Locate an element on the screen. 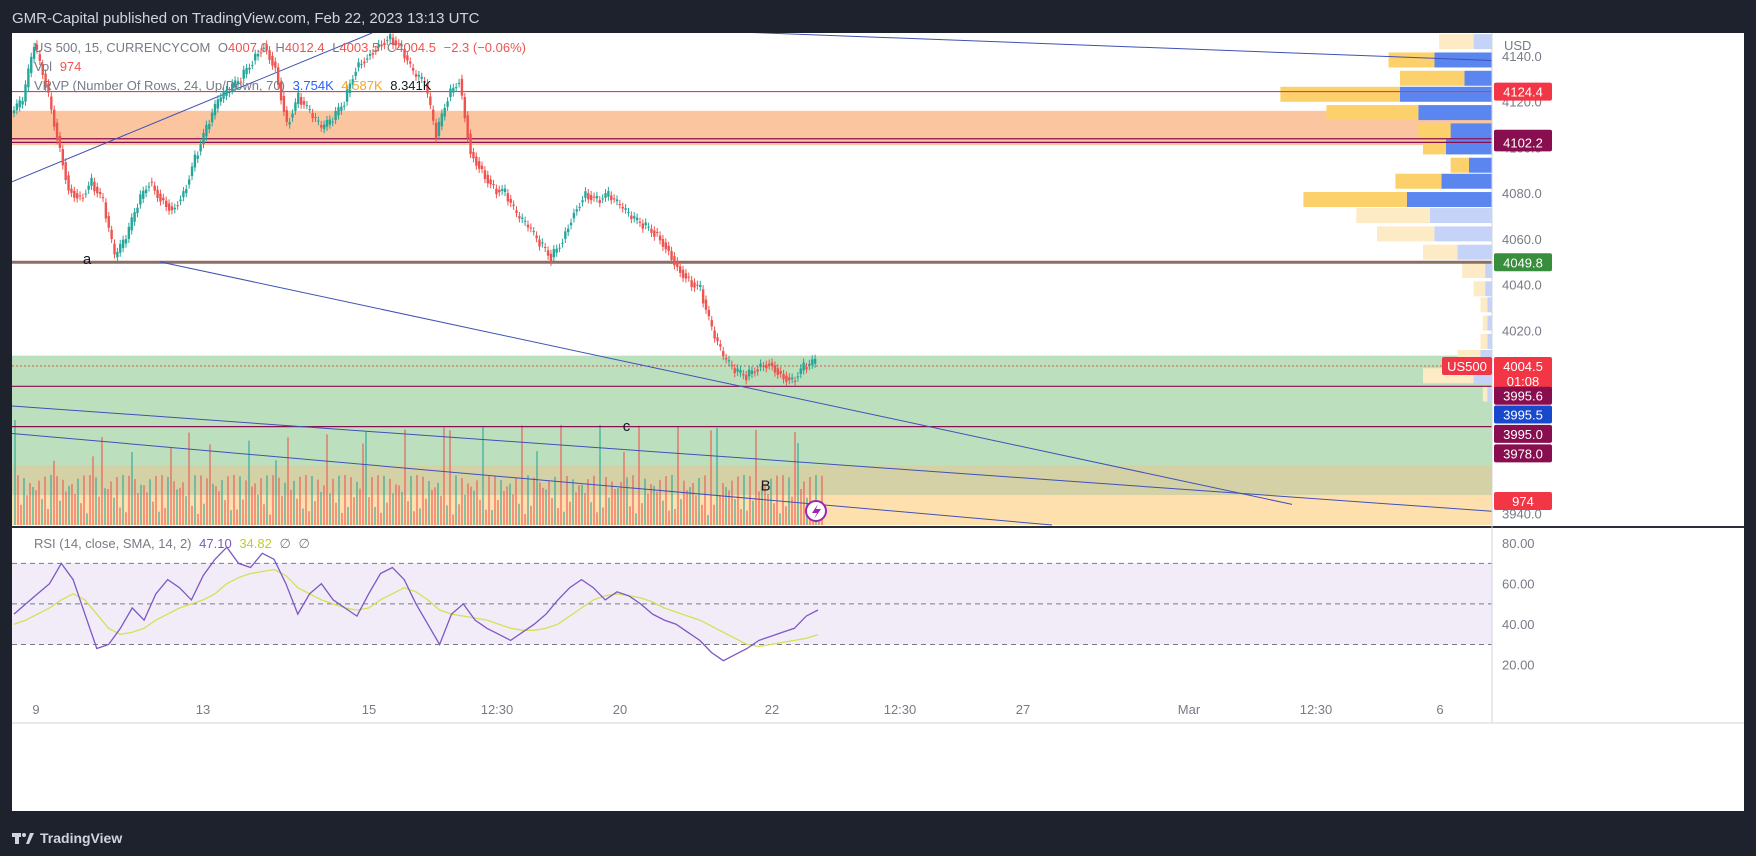  legend-rsi-label: RSI (14, close, SMA, 14, 2) is located at coordinates (113, 543).